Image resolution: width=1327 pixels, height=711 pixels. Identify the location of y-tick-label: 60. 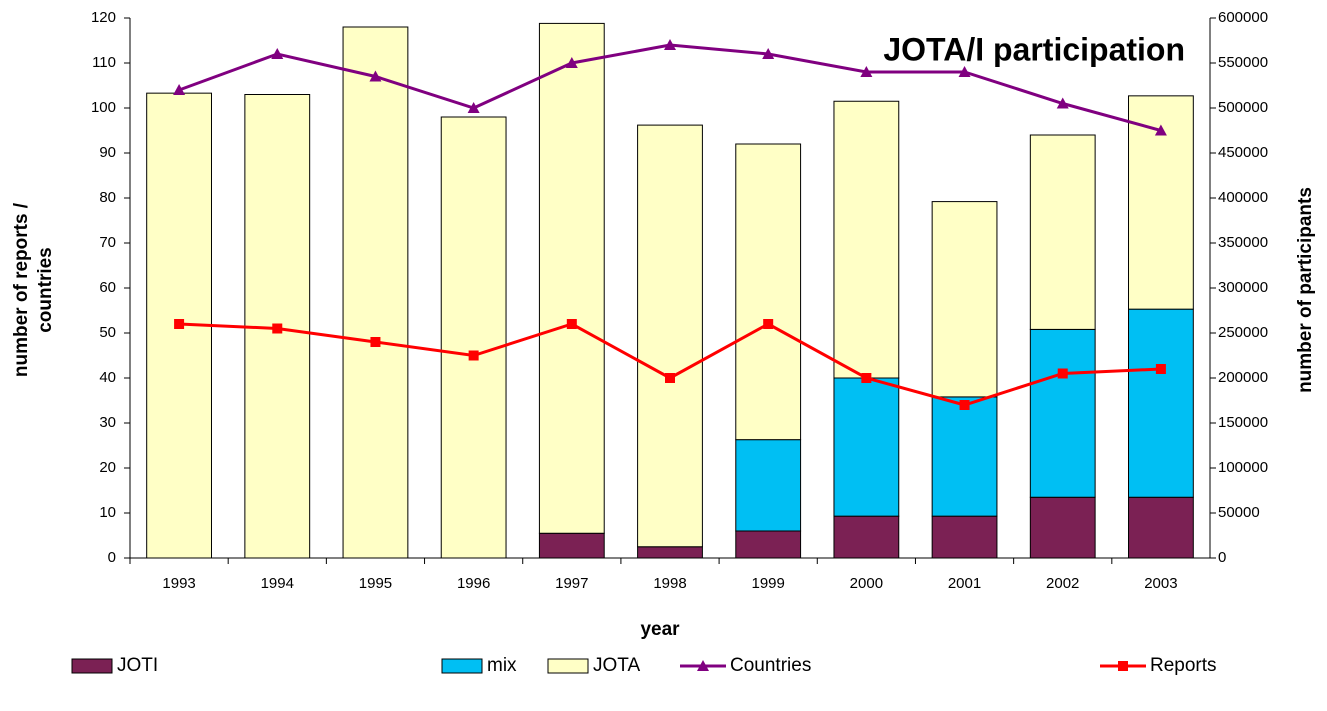
(107, 287).